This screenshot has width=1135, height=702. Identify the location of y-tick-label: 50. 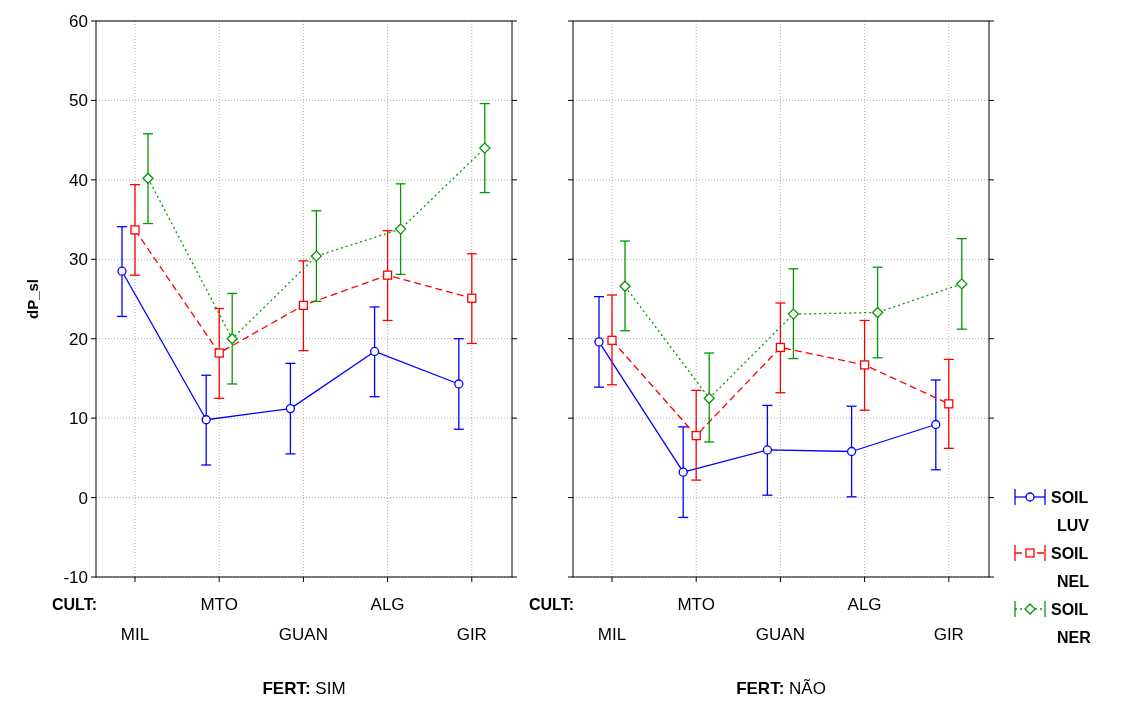
(78, 101).